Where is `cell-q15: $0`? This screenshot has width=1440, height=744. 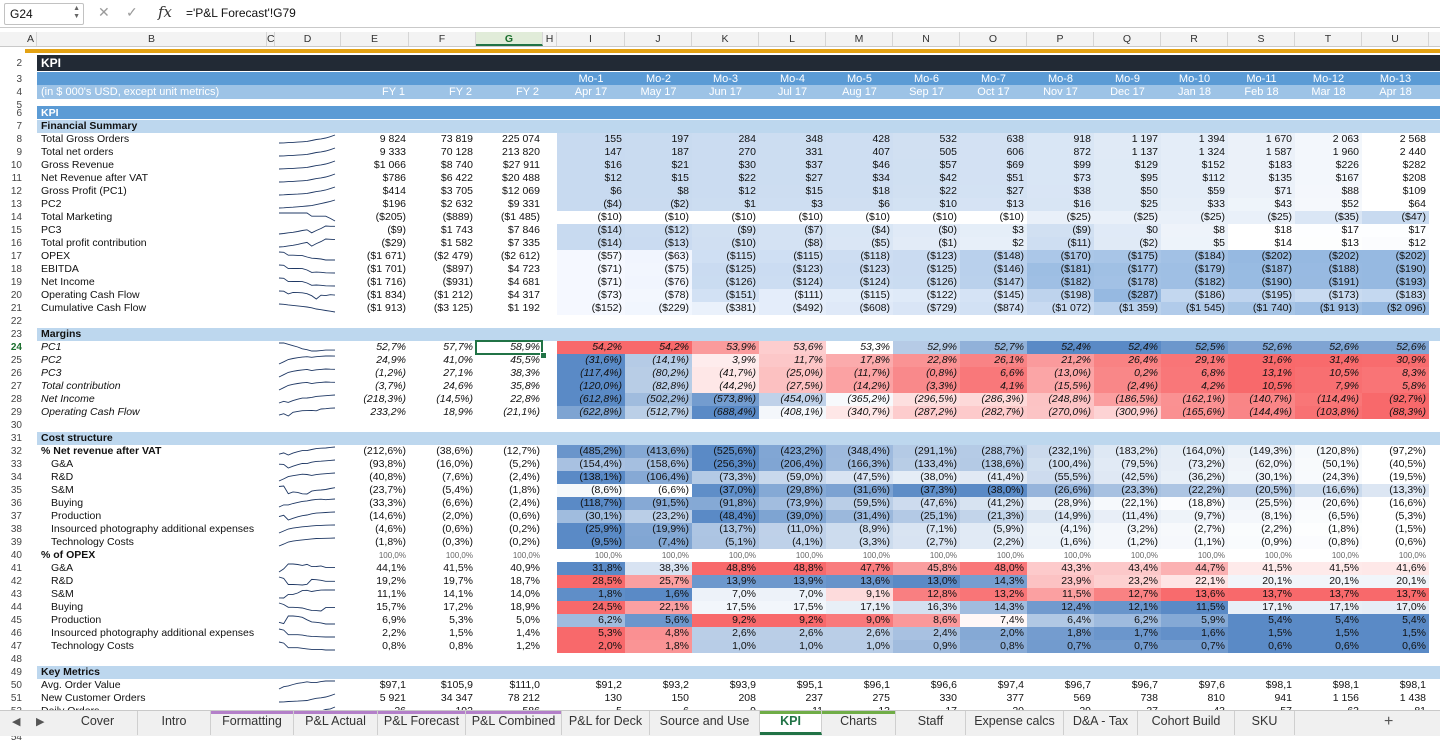 cell-q15: $0 is located at coordinates (1127, 230).